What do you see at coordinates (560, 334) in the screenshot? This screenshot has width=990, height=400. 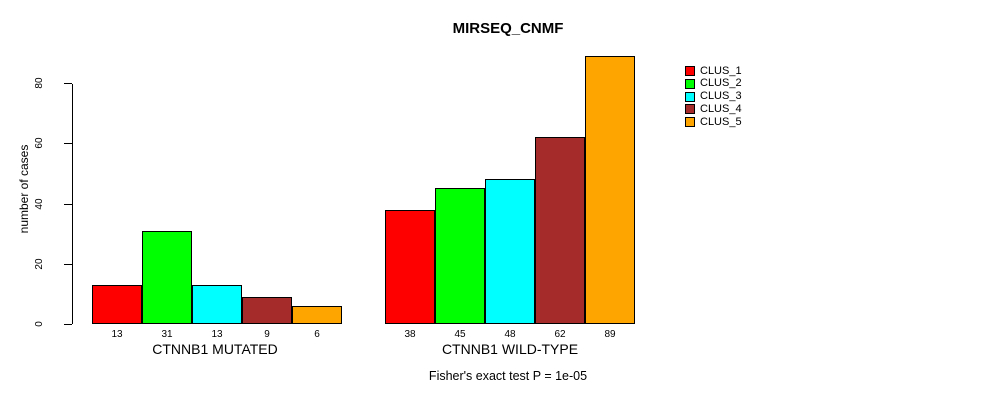 I see `bar-value-label: 62` at bounding box center [560, 334].